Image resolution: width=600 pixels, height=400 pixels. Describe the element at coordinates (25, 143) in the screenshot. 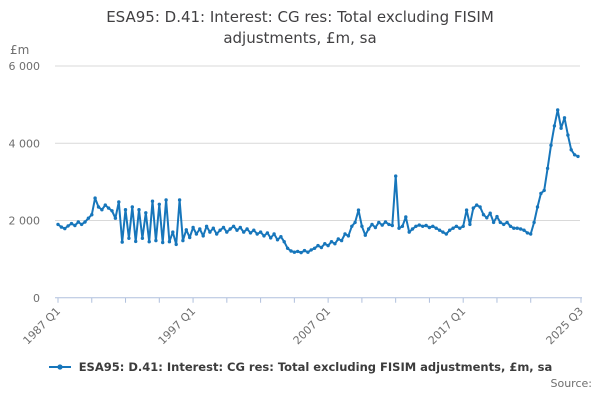

I see `y-tick-label: 4 000` at that location.